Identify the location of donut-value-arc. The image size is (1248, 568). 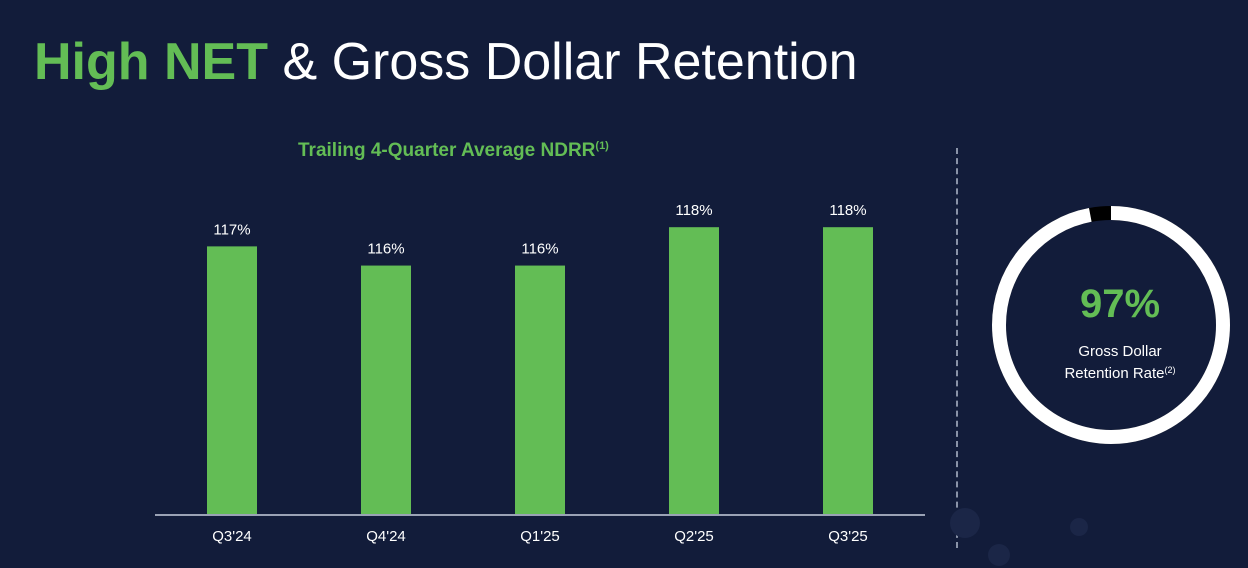
(1111, 325).